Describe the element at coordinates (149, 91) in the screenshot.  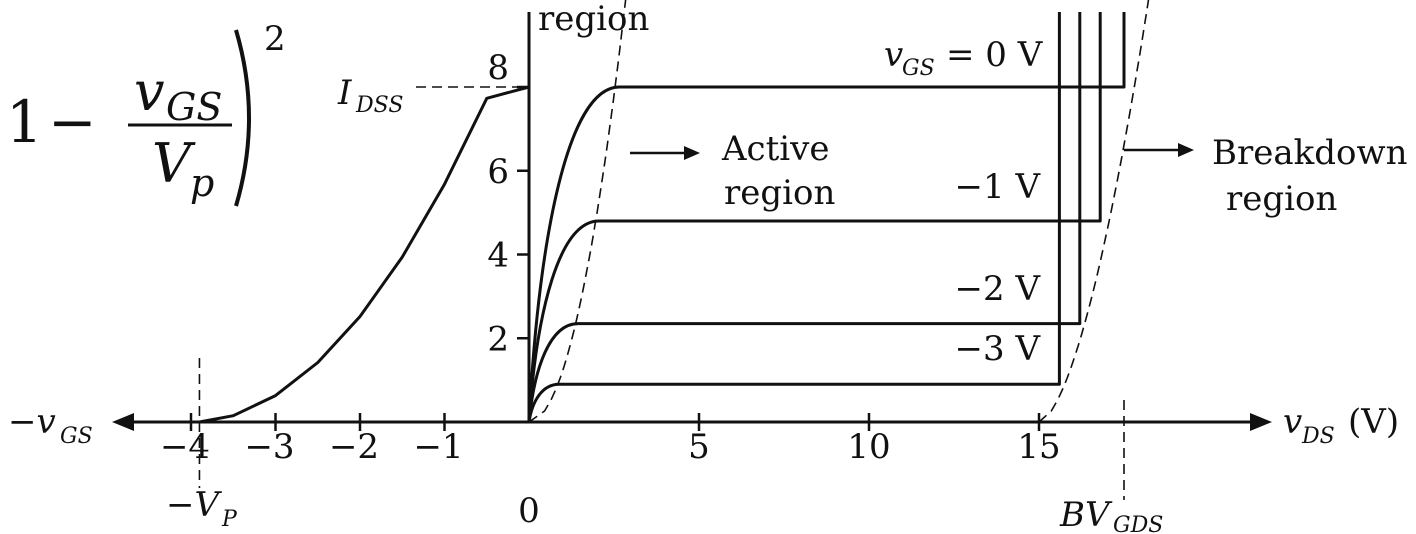
I see `formula-numerator: v` at that location.